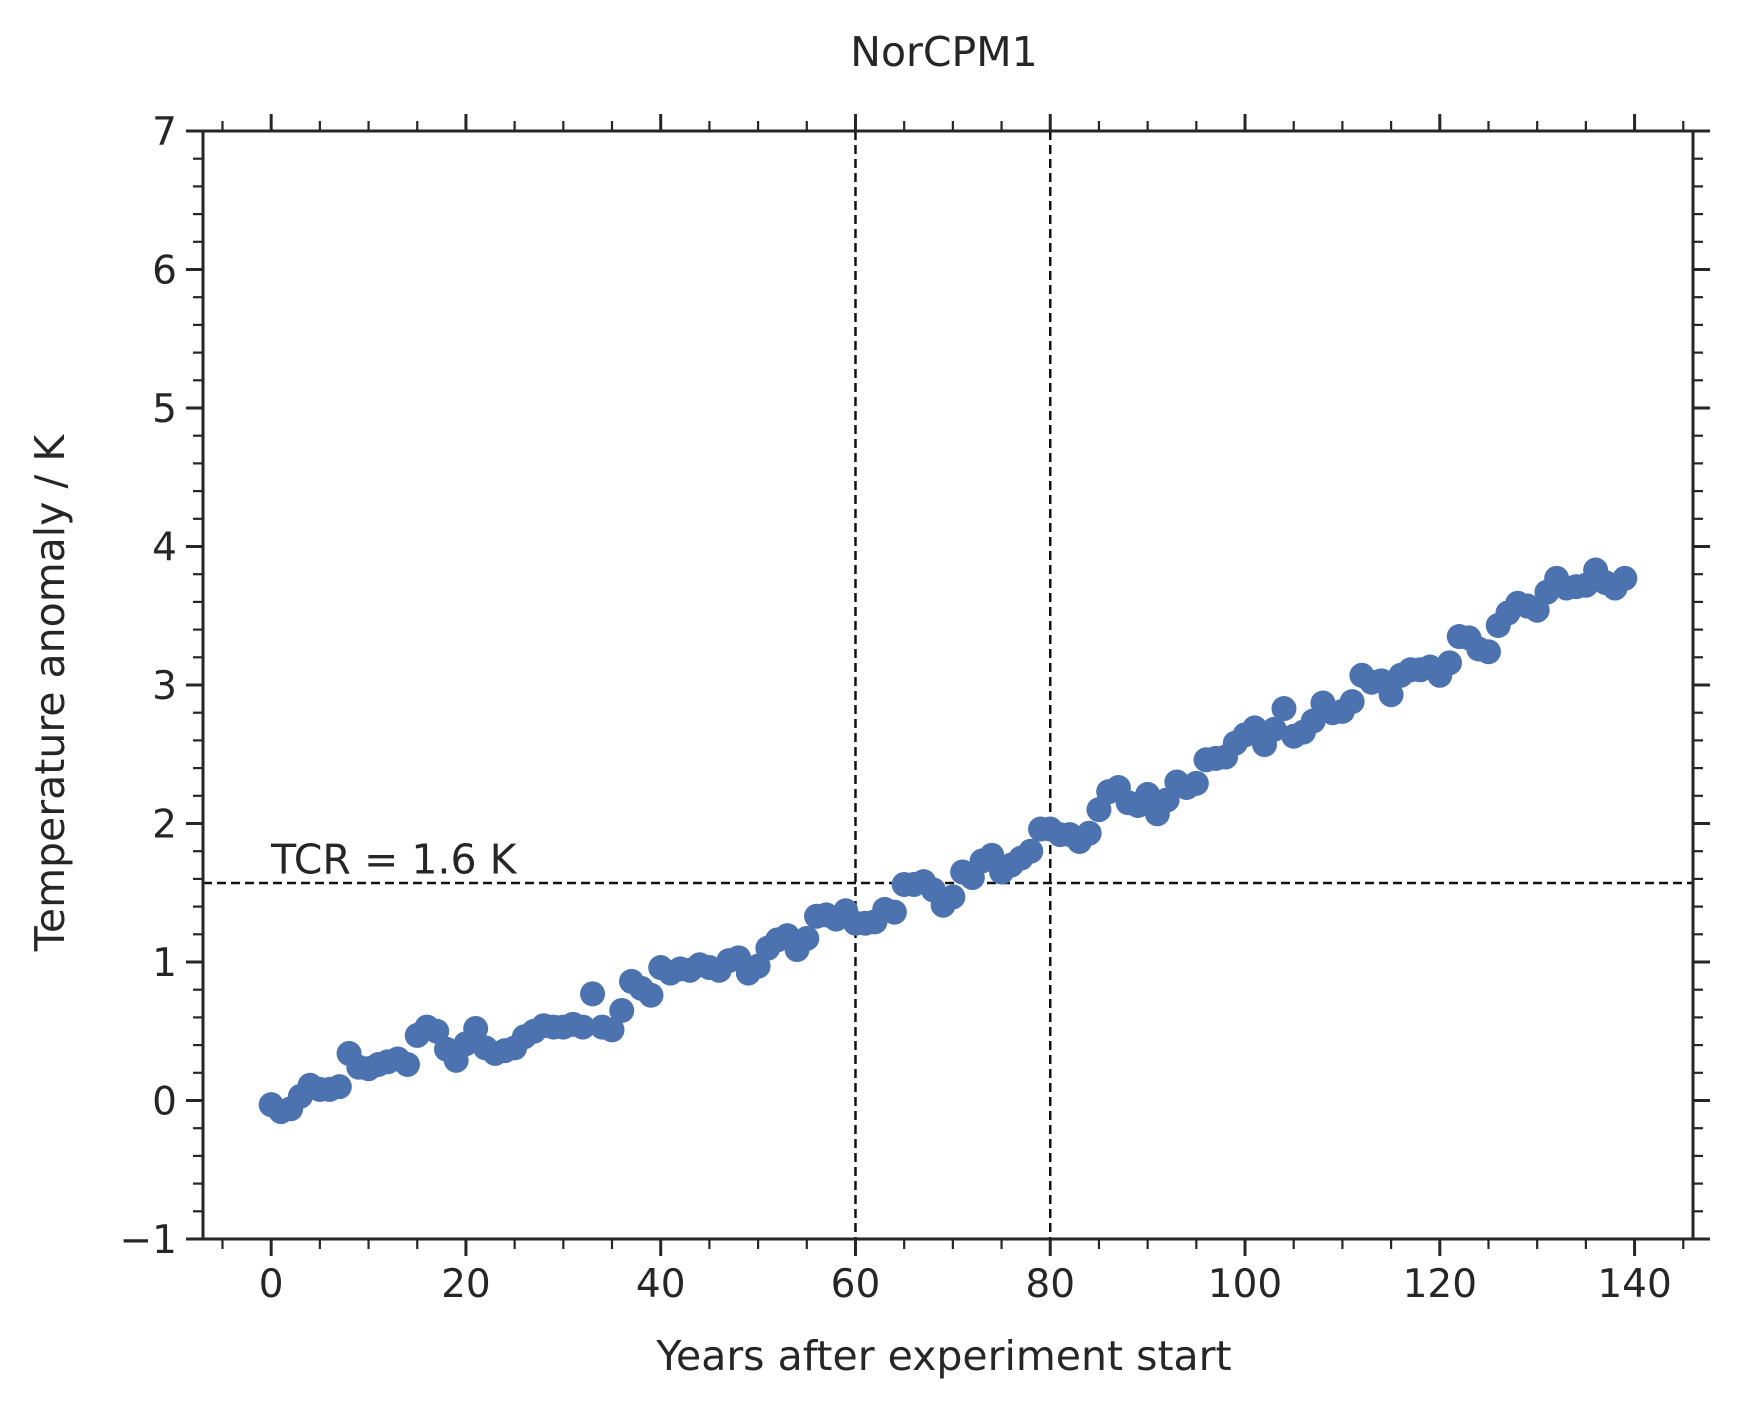  I want to click on y-tick-label: 1, so click(164, 963).